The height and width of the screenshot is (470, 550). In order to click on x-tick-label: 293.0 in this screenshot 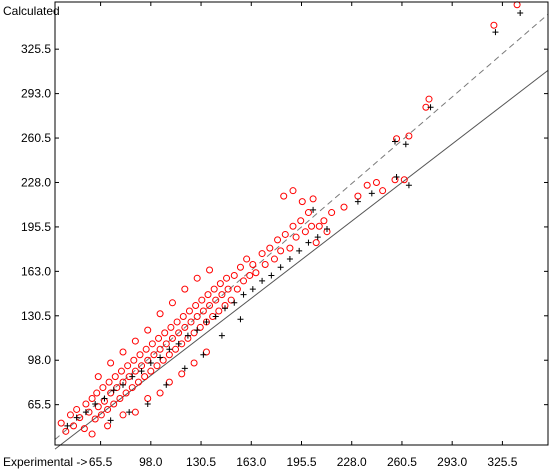, I will do `click(452, 462)`.